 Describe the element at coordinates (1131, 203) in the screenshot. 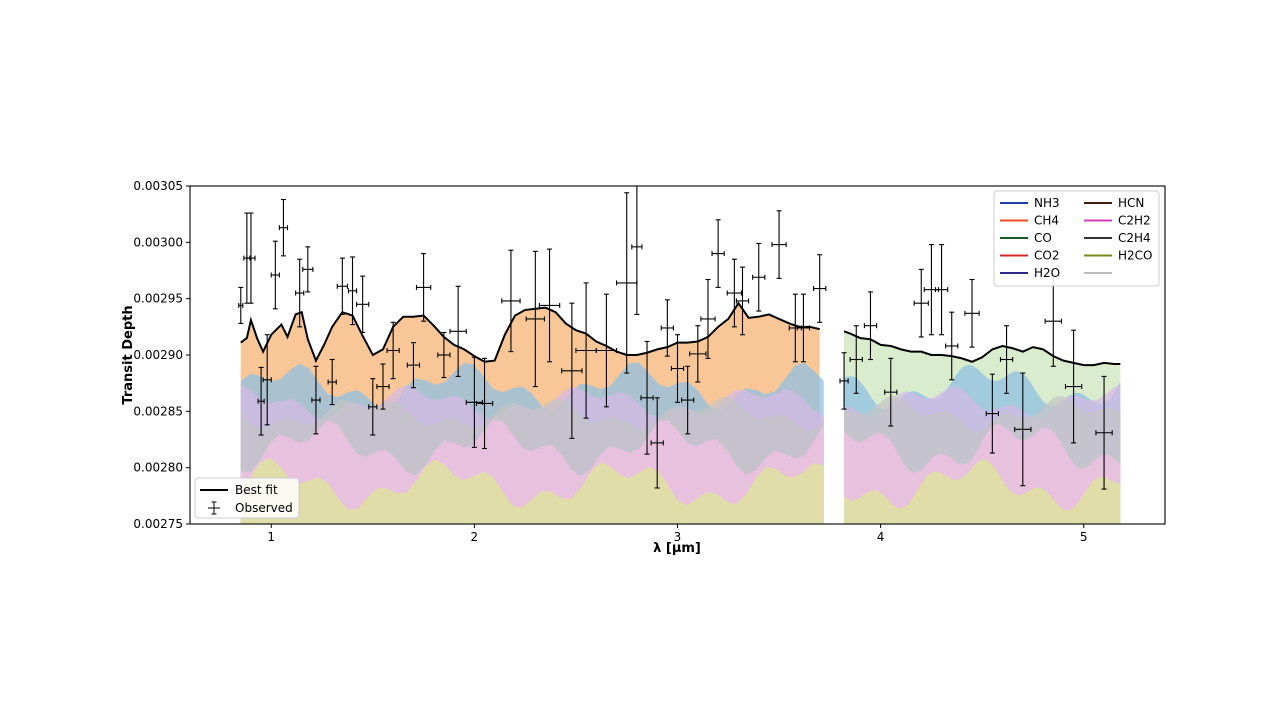

I see `legend-label: HCN` at that location.